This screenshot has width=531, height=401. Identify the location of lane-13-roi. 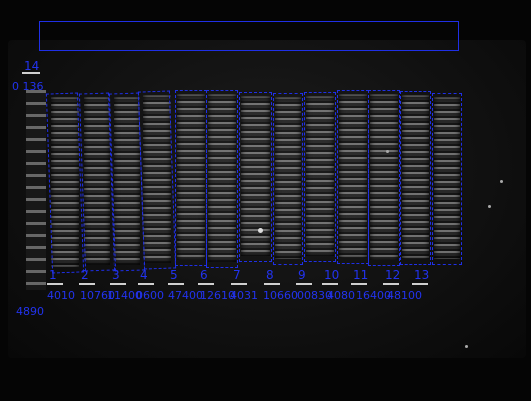
(447, 179).